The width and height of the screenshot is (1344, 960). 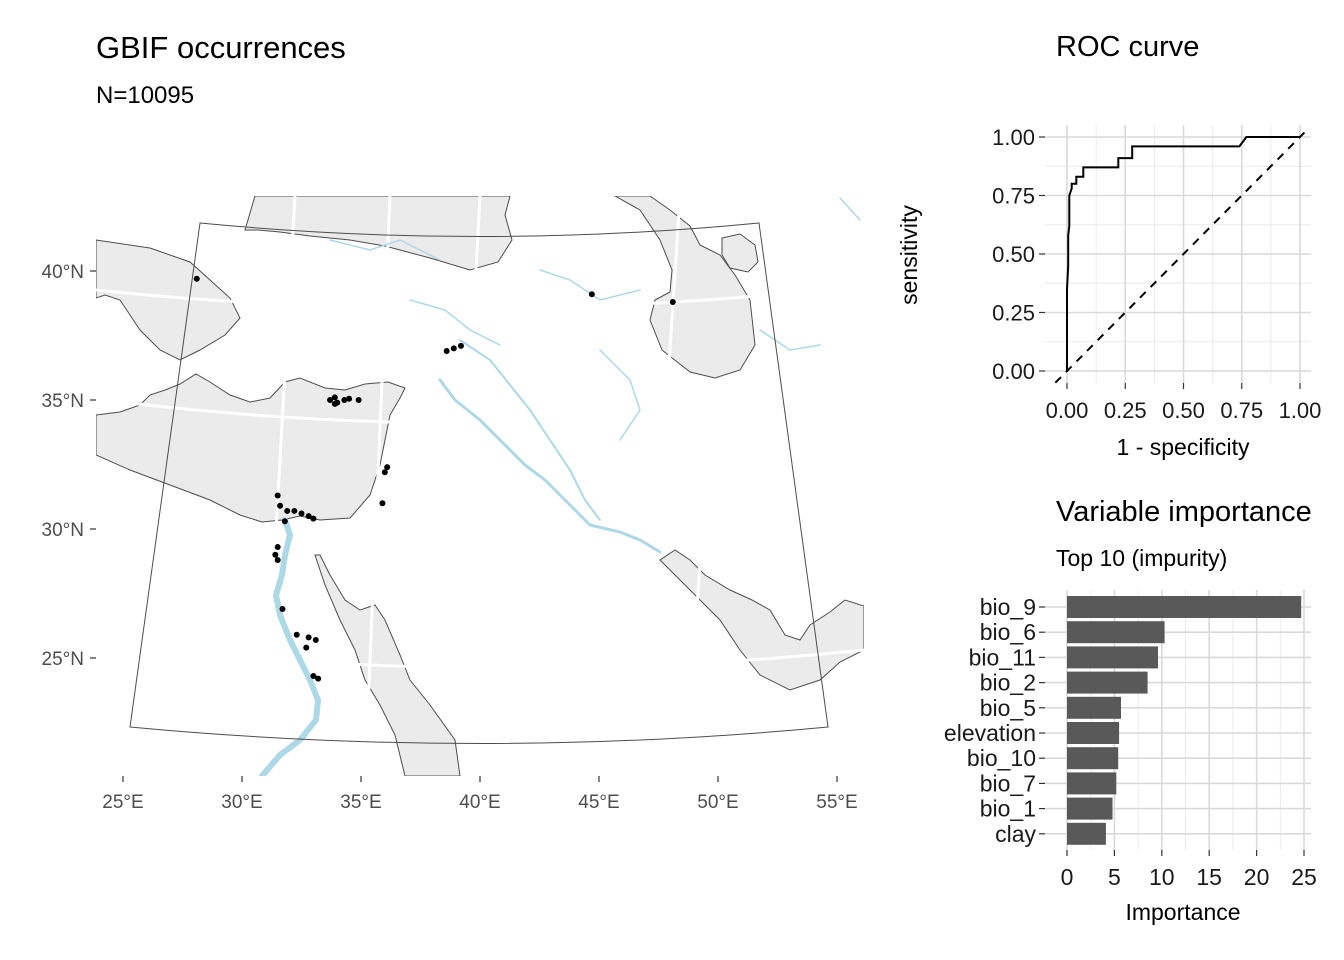 I want to click on roc-ylabel: sensitivity, so click(x=909, y=255).